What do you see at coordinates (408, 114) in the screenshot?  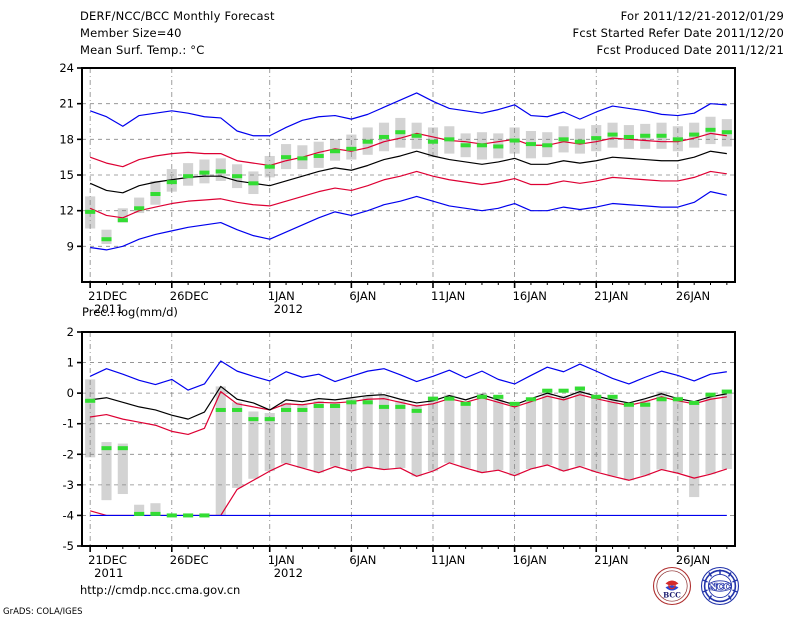 I see `series-max-temperature` at bounding box center [408, 114].